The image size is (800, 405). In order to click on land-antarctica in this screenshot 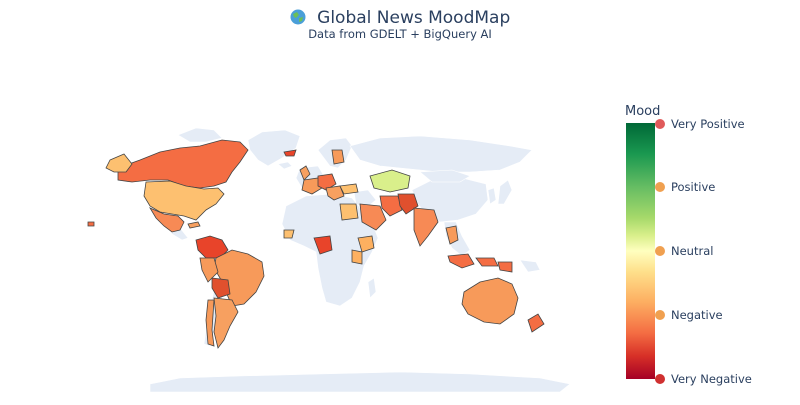, I will do `click(360, 382)`.